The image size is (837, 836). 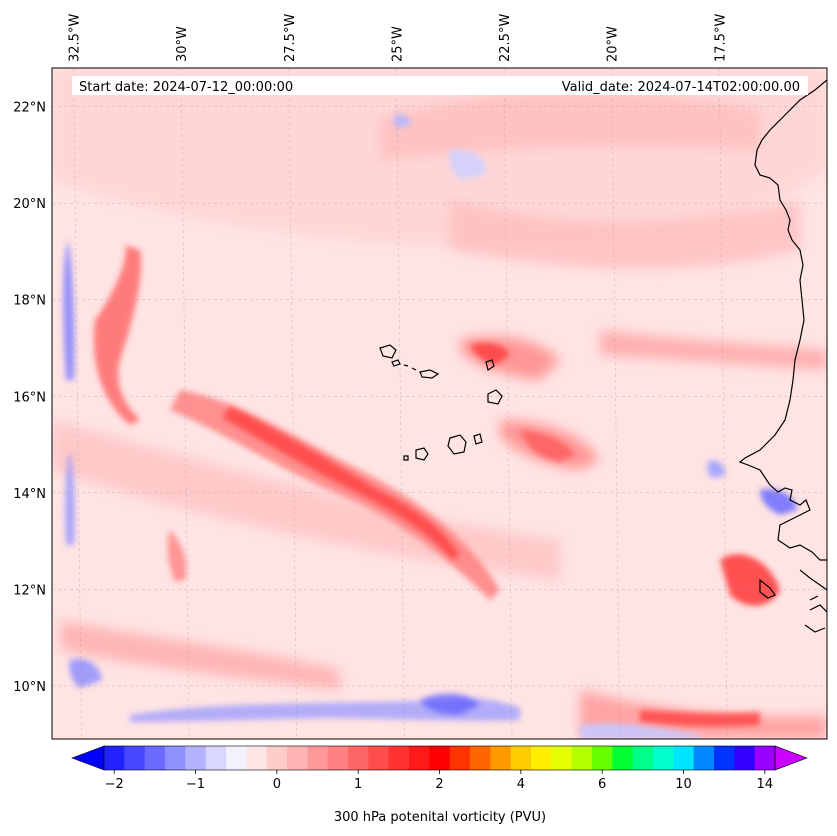 What do you see at coordinates (29, 108) in the screenshot?
I see `lat-tick-label: 22°N` at bounding box center [29, 108].